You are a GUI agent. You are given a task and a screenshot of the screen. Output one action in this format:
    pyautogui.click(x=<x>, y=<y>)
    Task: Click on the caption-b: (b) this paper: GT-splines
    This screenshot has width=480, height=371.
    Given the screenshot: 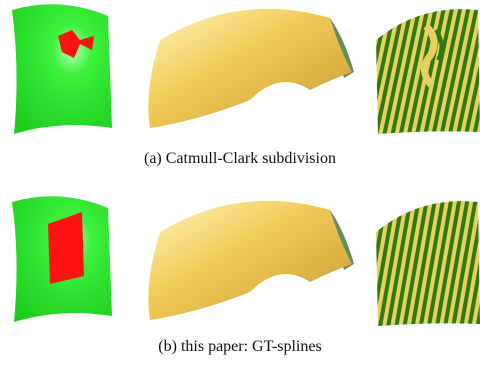 What is the action you would take?
    pyautogui.click(x=240, y=346)
    